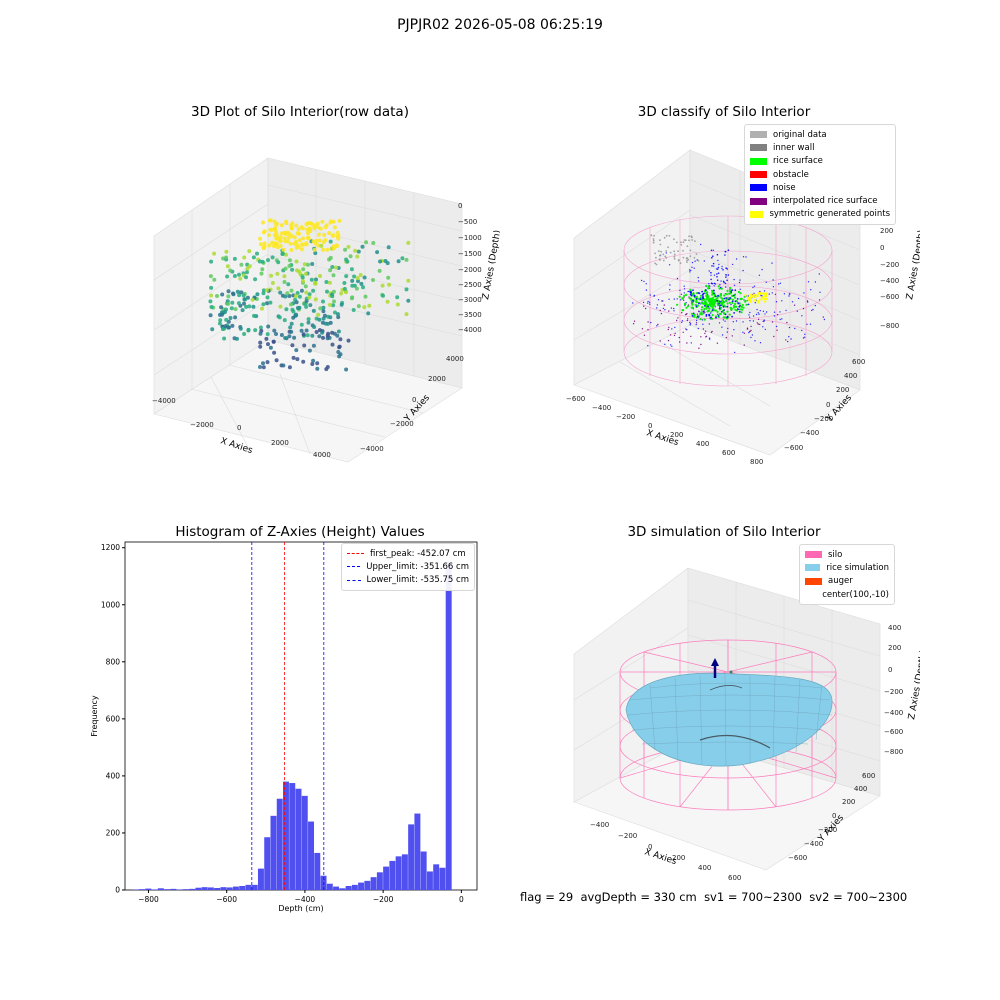  I want to click on legend-line, so click(355, 554).